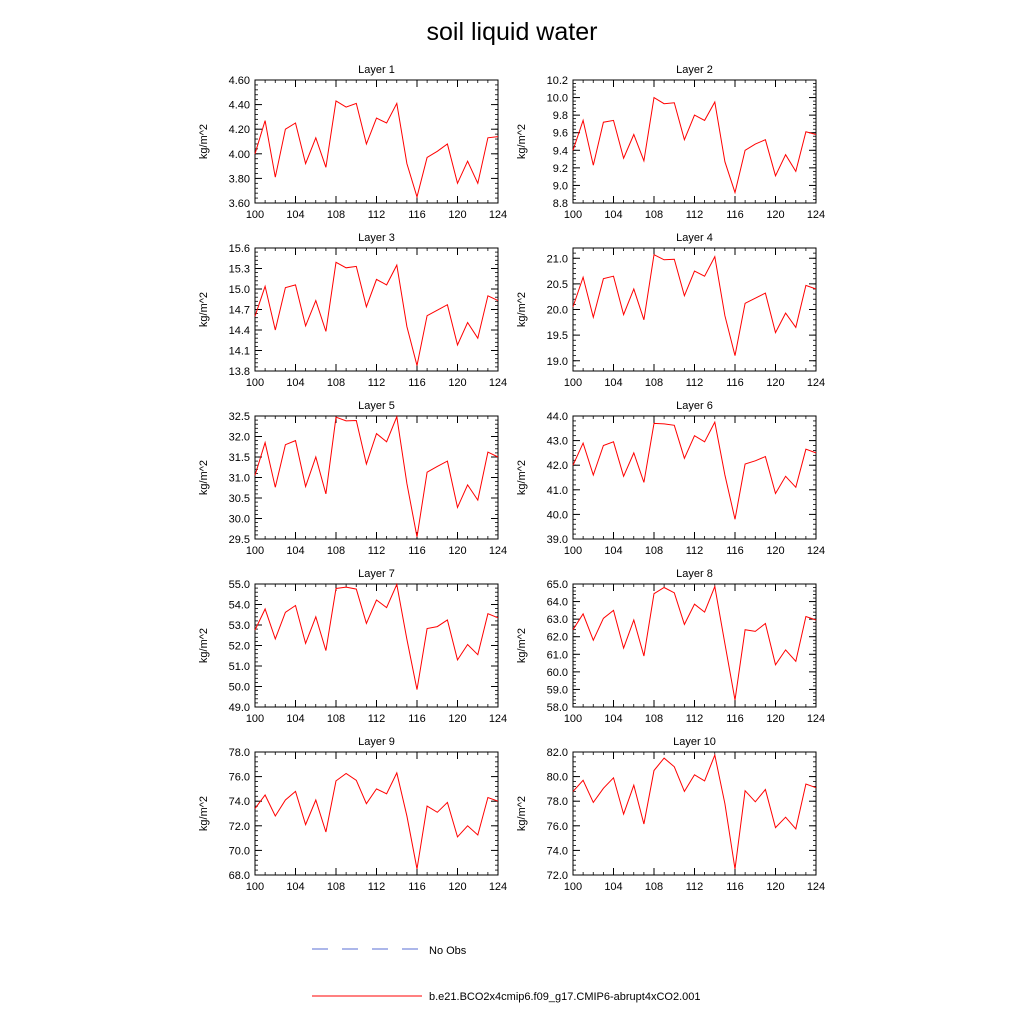  What do you see at coordinates (557, 620) in the screenshot?
I see `y-tick-label: 63.0` at bounding box center [557, 620].